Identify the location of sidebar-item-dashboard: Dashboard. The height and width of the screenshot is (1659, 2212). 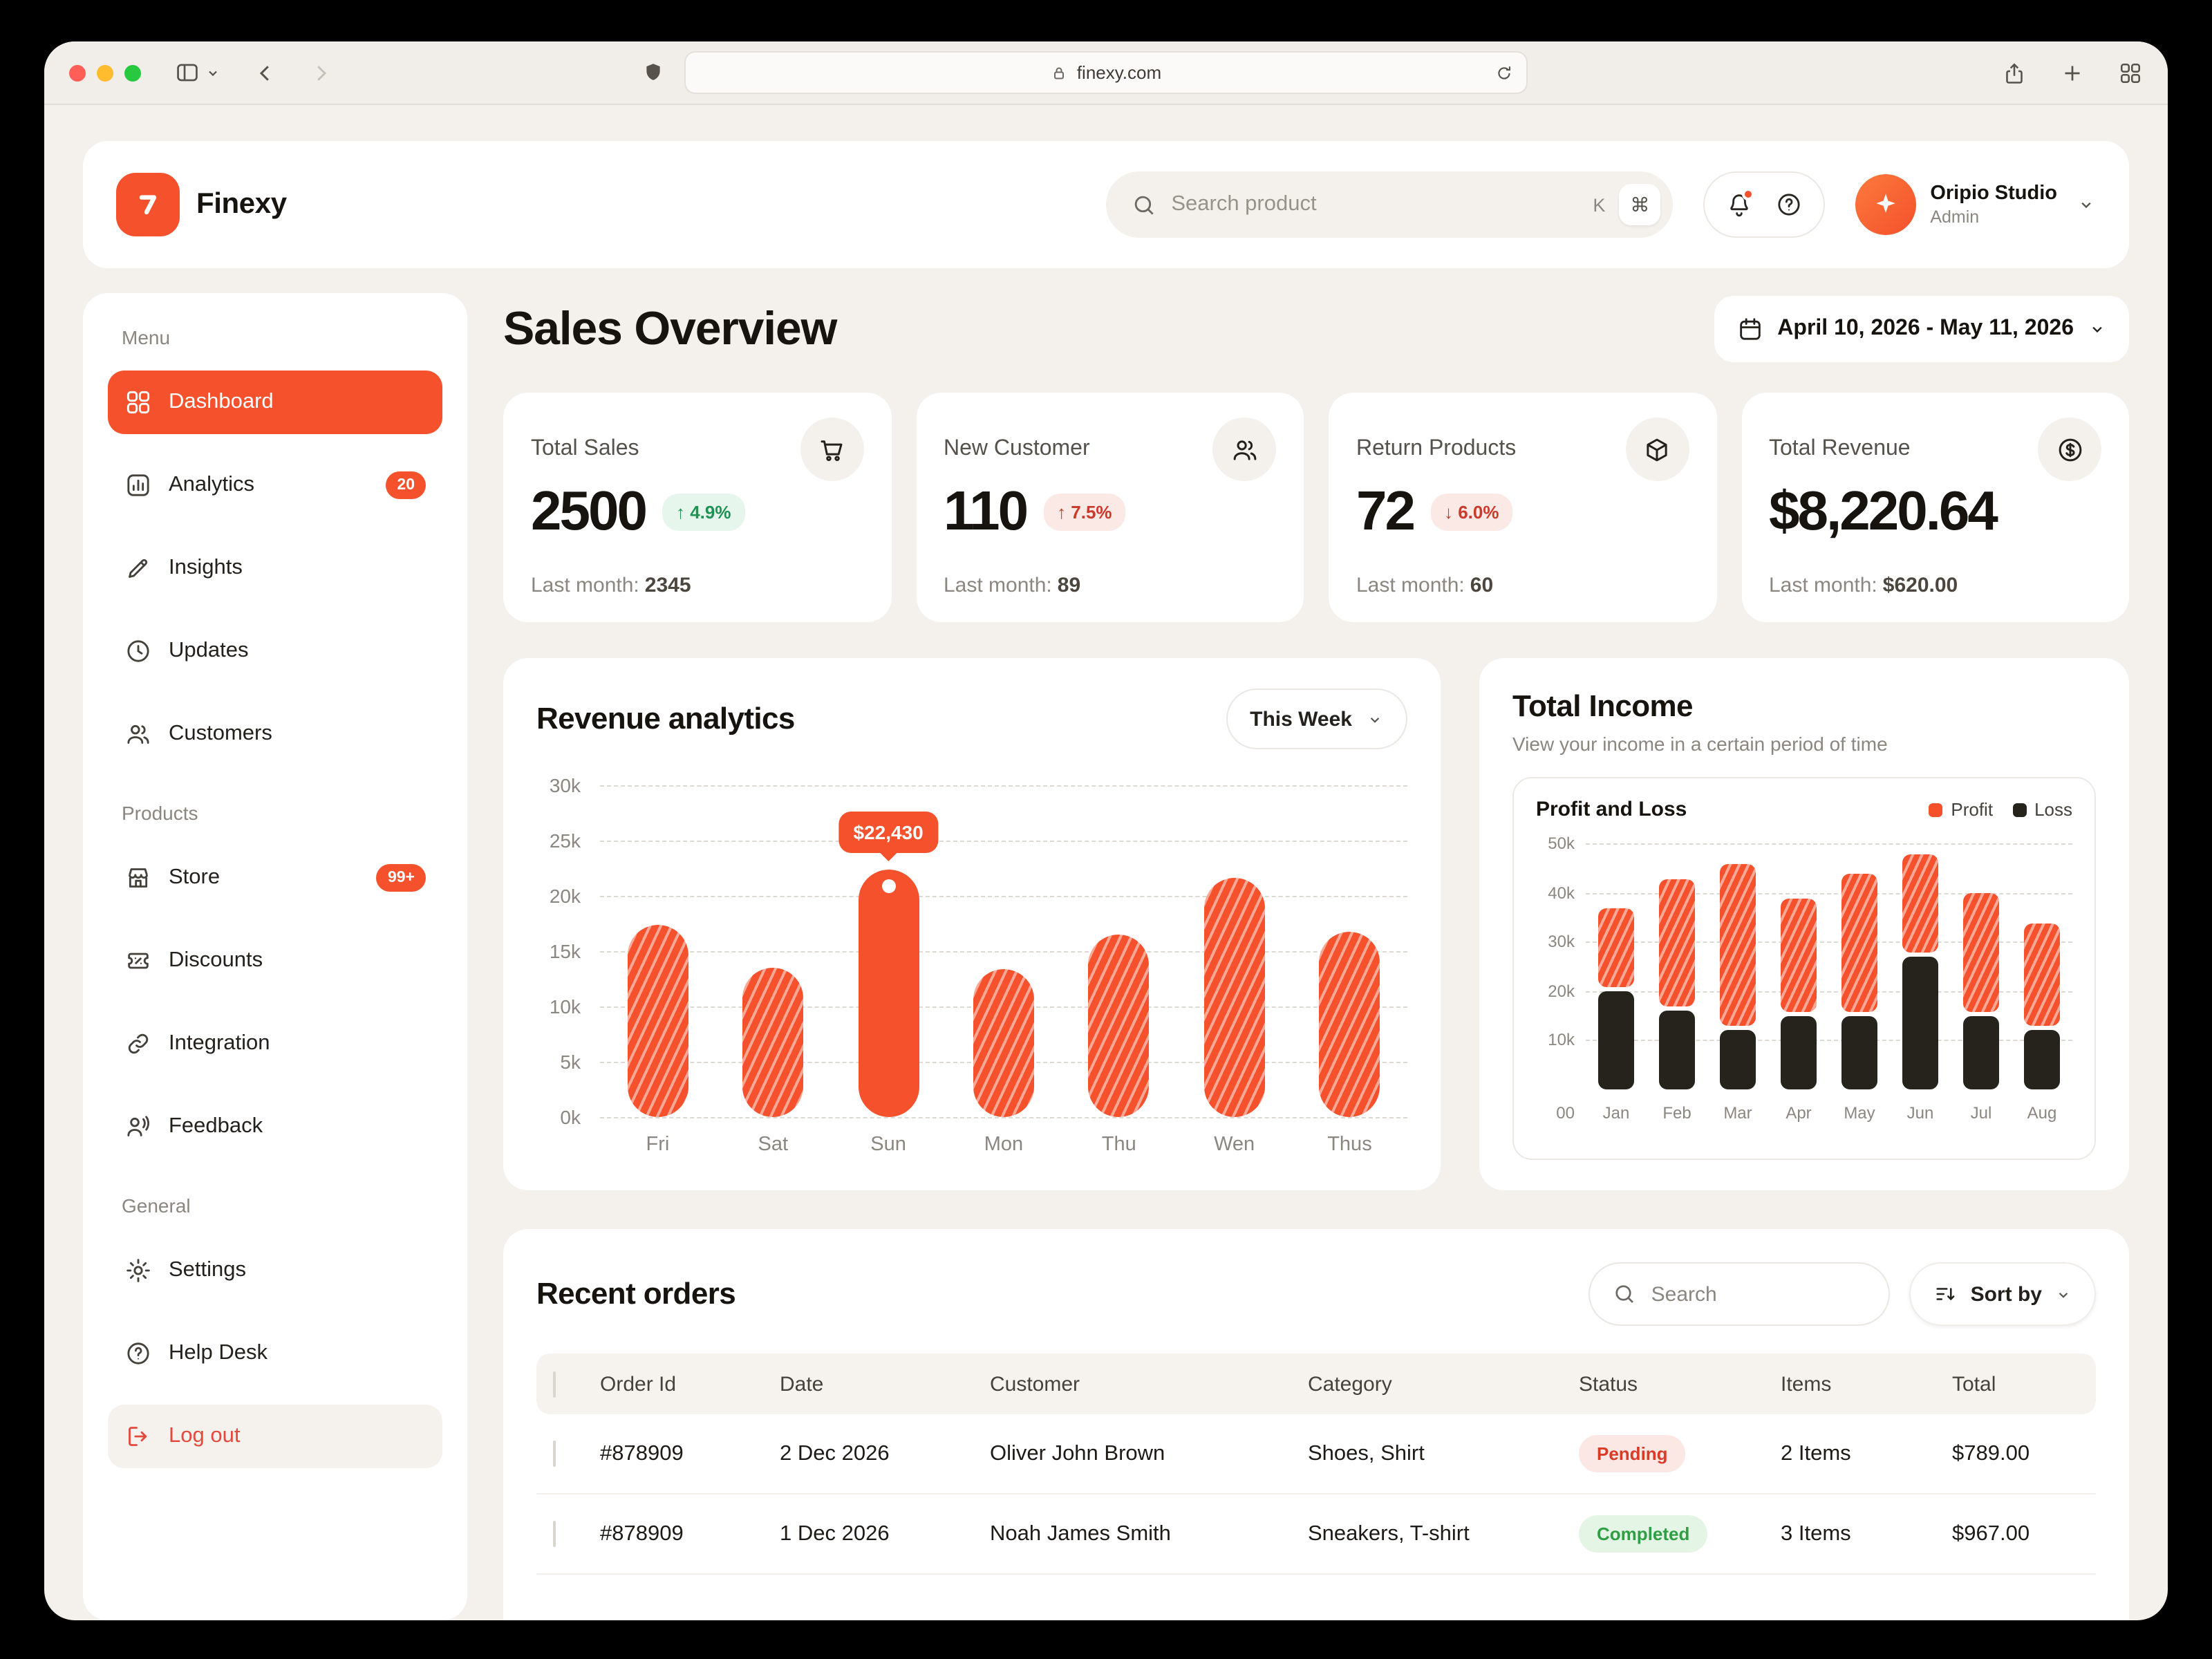
(275, 402).